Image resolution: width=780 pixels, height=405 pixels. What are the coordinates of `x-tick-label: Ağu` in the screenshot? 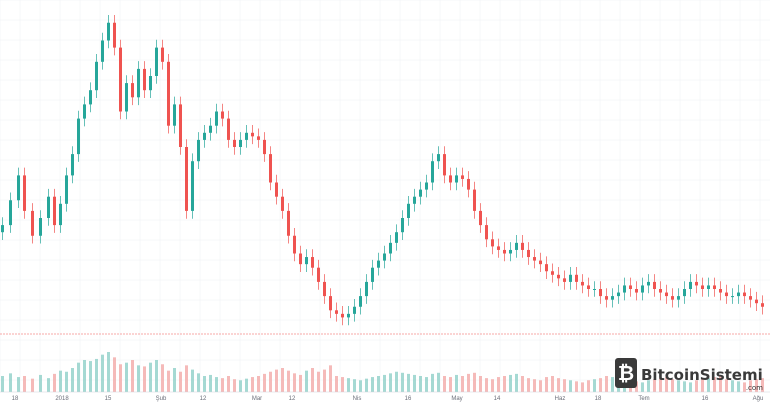 It's located at (758, 399).